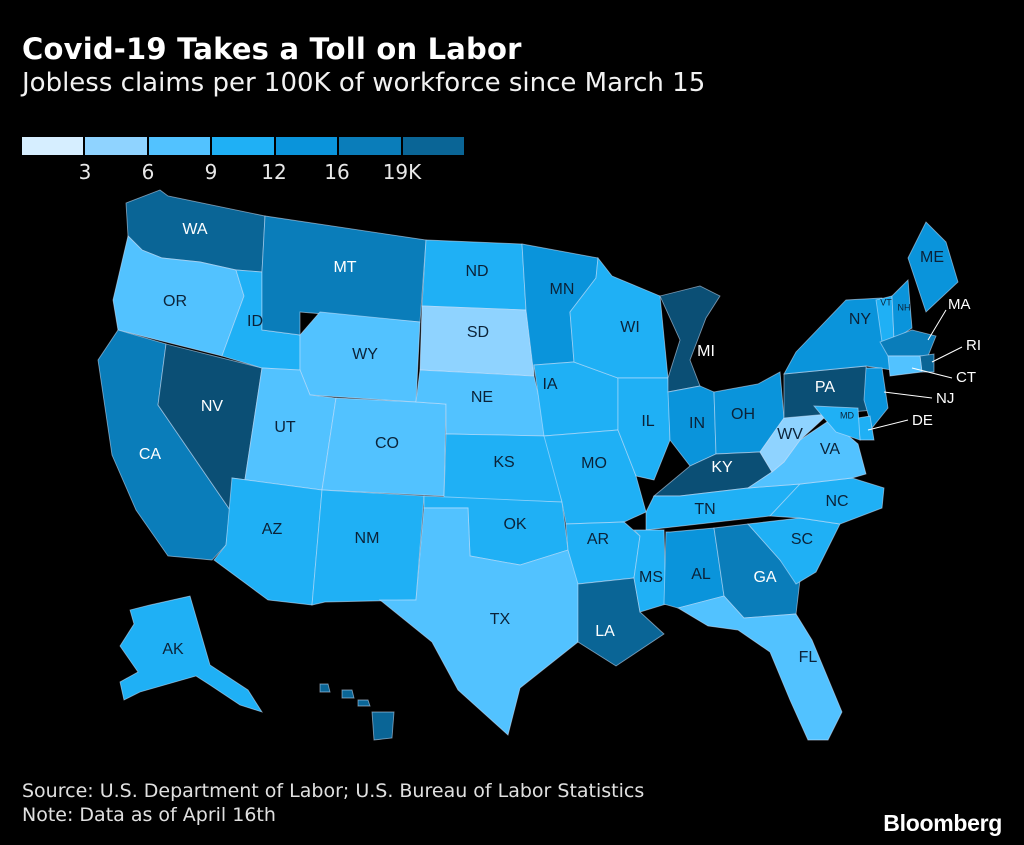 Image resolution: width=1024 pixels, height=845 pixels. What do you see at coordinates (549, 384) in the screenshot?
I see `state-label-ia: IA` at bounding box center [549, 384].